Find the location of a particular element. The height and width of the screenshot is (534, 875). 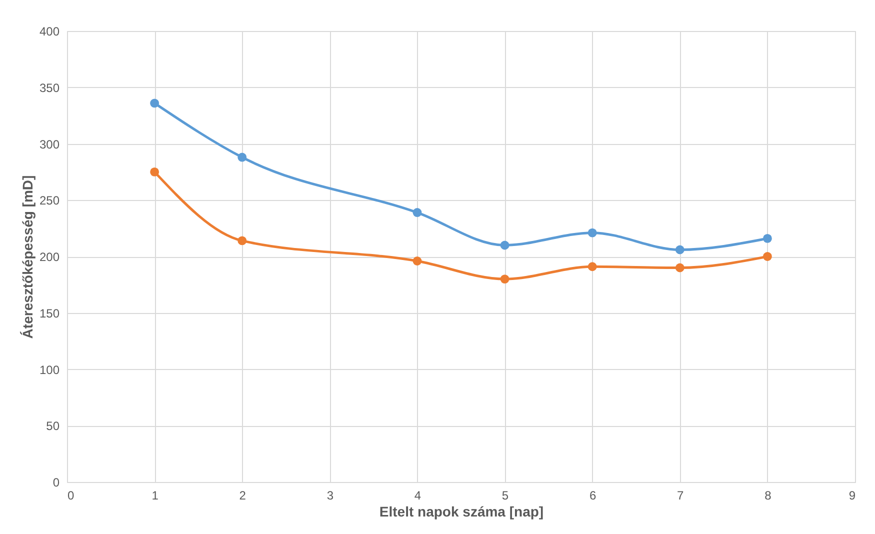

x-tick-label: 5 is located at coordinates (505, 495).